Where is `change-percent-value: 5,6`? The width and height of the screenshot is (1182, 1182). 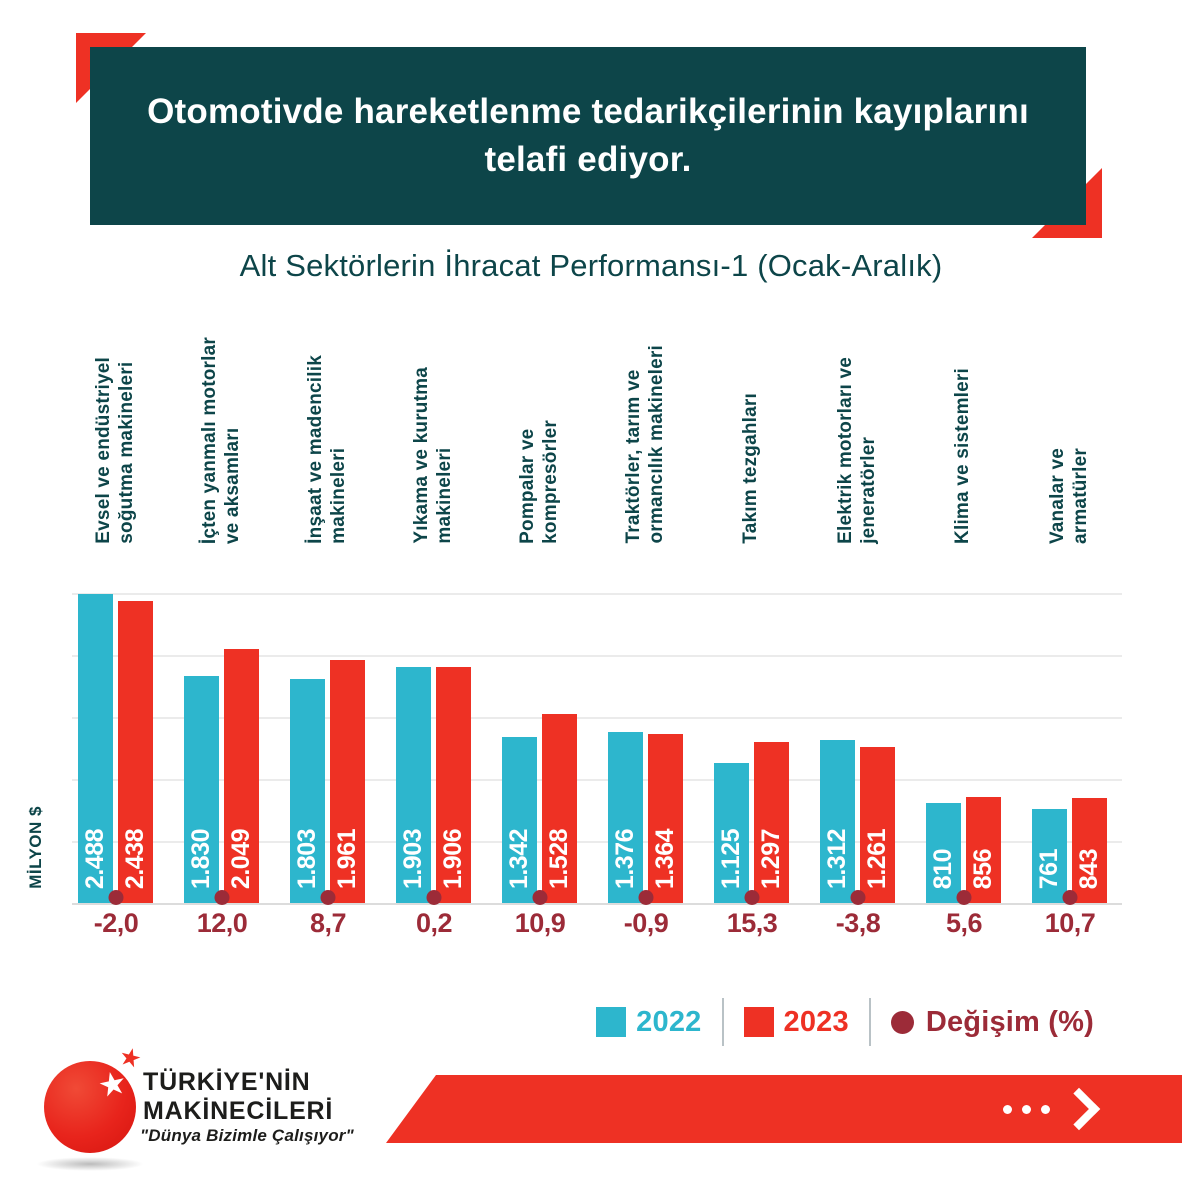 change-percent-value: 5,6 is located at coordinates (964, 923).